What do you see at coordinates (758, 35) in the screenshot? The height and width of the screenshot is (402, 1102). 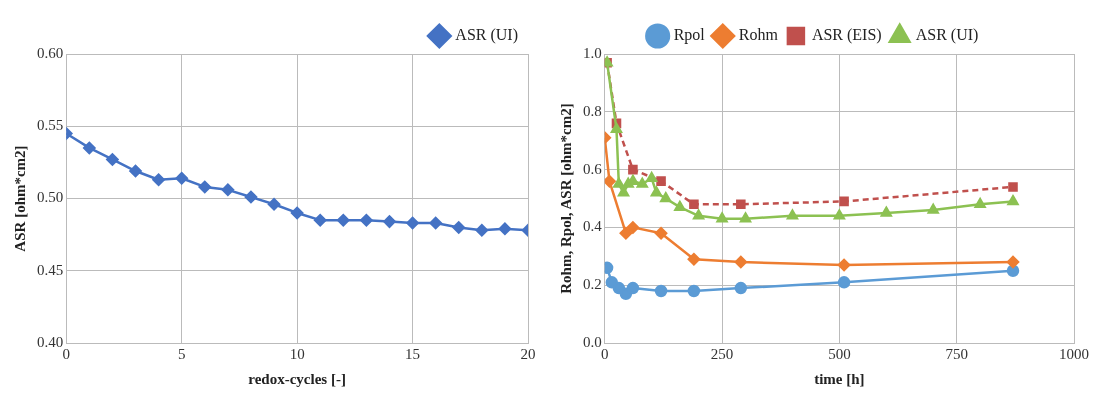 I see `legend-label: Rohm` at bounding box center [758, 35].